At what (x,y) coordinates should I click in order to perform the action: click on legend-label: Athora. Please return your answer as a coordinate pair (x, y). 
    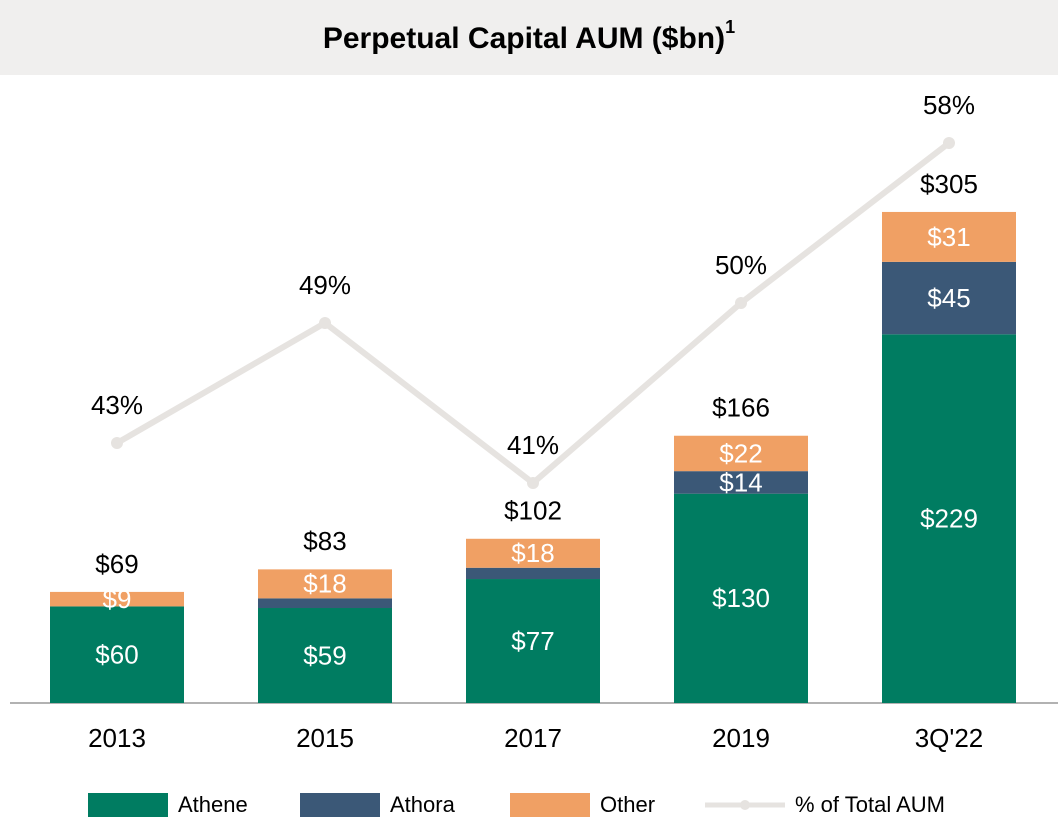
    Looking at the image, I should click on (423, 804).